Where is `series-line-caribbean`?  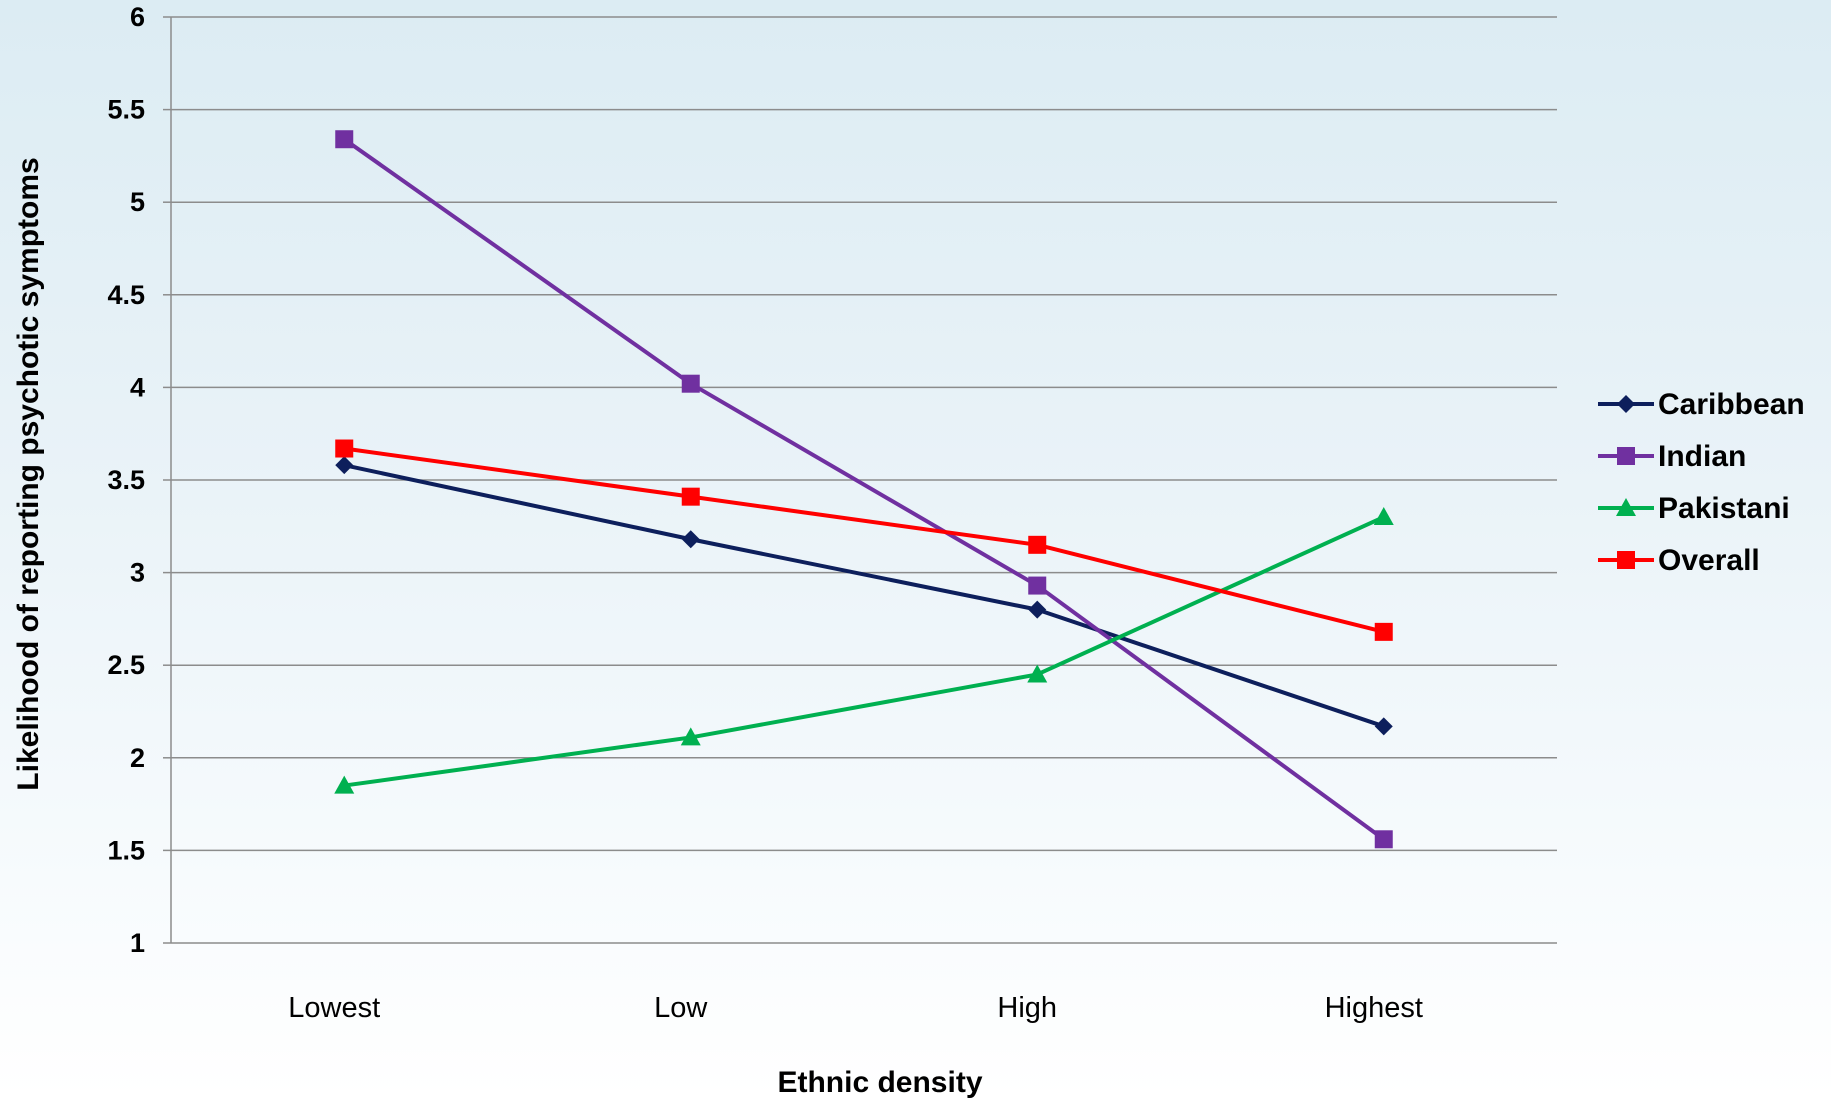 series-line-caribbean is located at coordinates (864, 596).